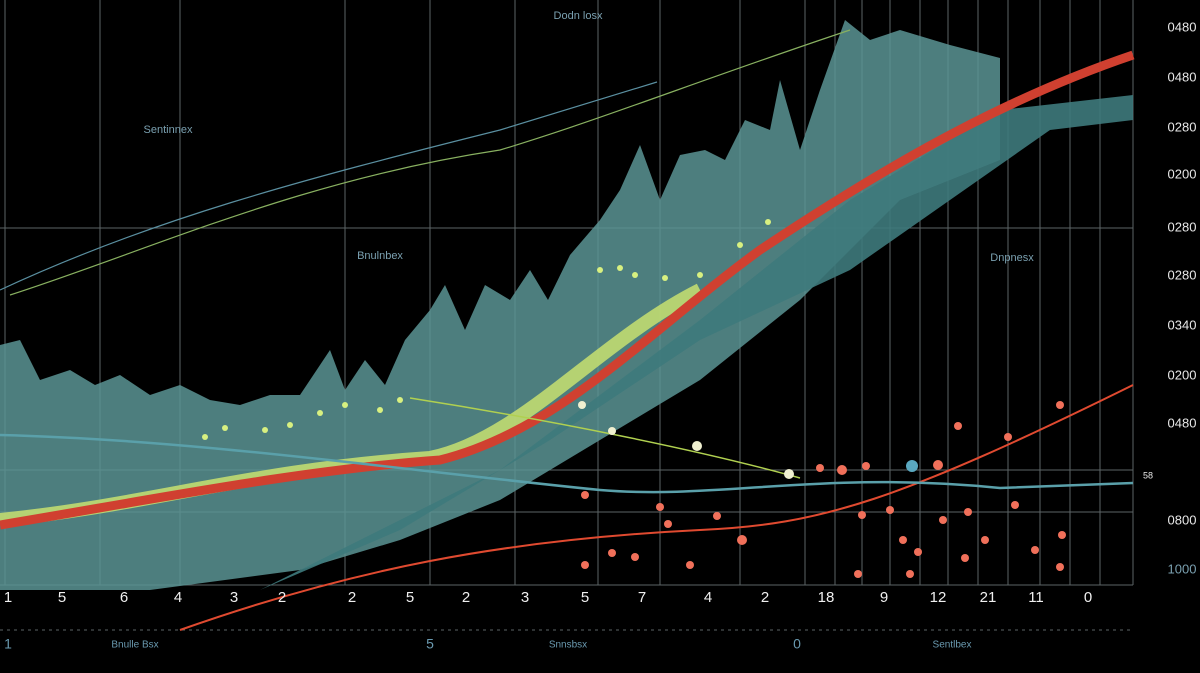  What do you see at coordinates (1148, 475) in the screenshot?
I see `right-label: 58` at bounding box center [1148, 475].